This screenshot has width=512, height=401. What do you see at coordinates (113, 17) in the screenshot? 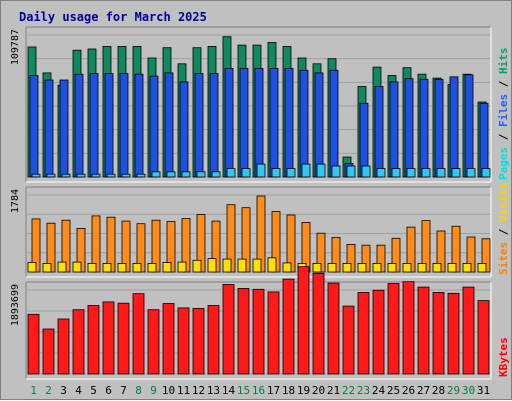
I see `chart-title: Daily usage for March 2025` at bounding box center [113, 17].